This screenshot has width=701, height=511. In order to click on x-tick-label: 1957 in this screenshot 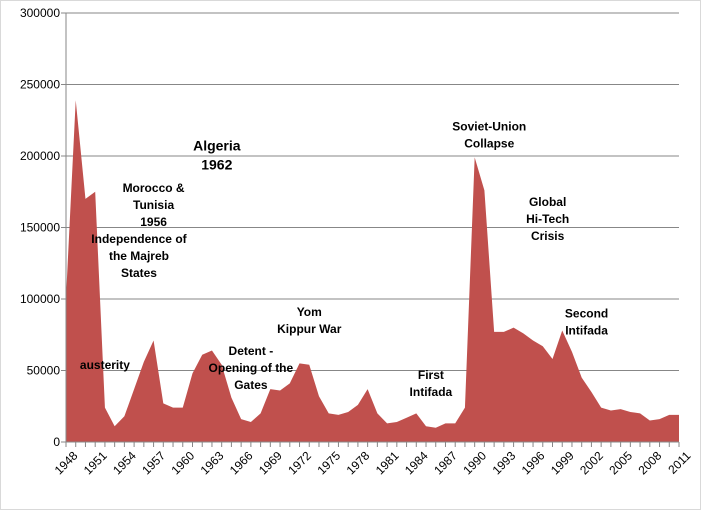, I will do `click(153, 462)`.